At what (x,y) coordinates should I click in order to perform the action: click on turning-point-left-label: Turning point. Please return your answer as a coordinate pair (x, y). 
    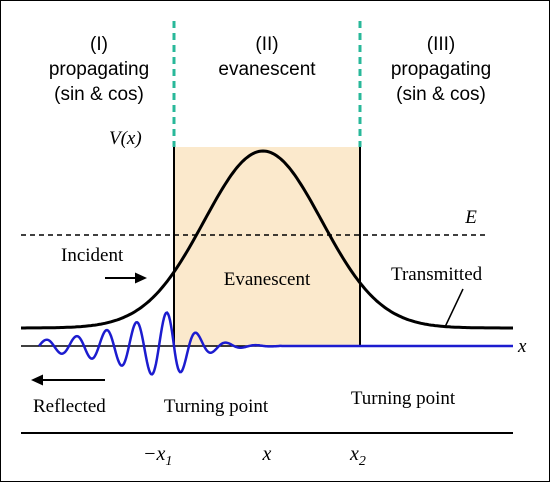
    Looking at the image, I should click on (216, 406).